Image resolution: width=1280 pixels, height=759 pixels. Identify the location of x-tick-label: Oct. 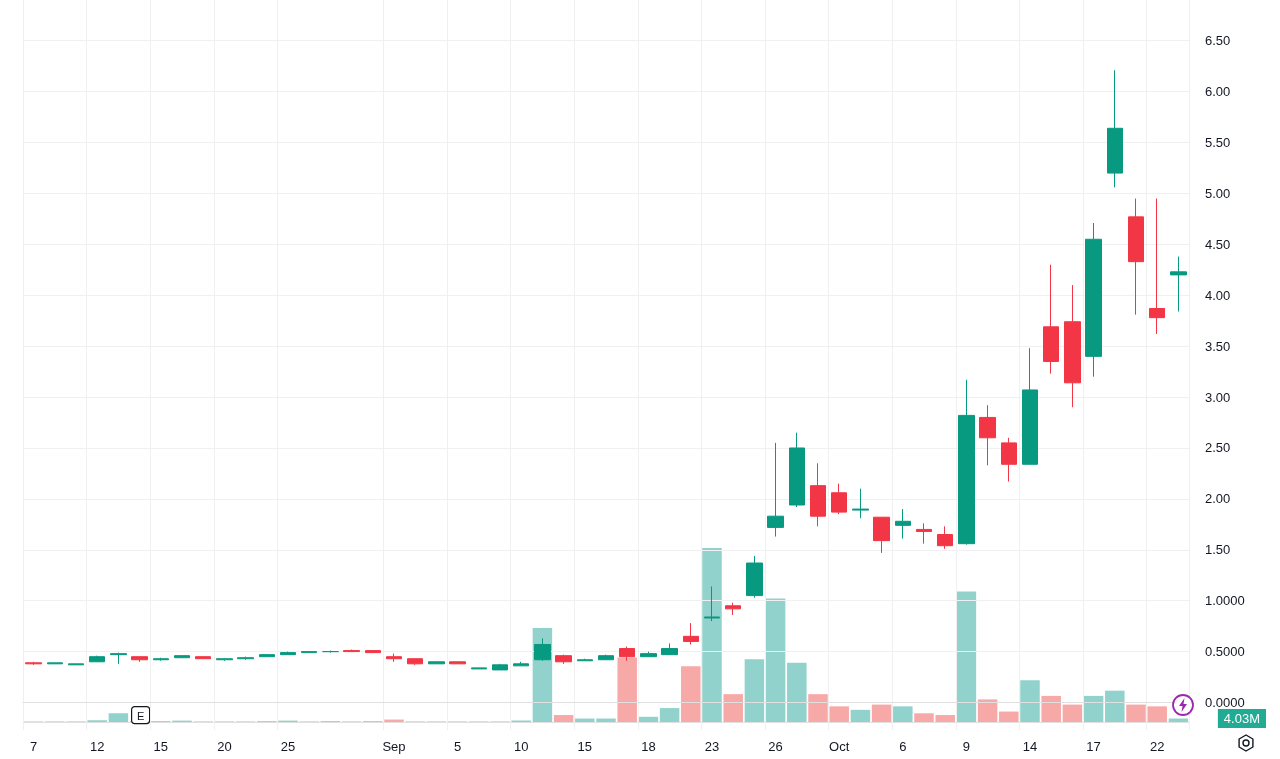
(839, 746).